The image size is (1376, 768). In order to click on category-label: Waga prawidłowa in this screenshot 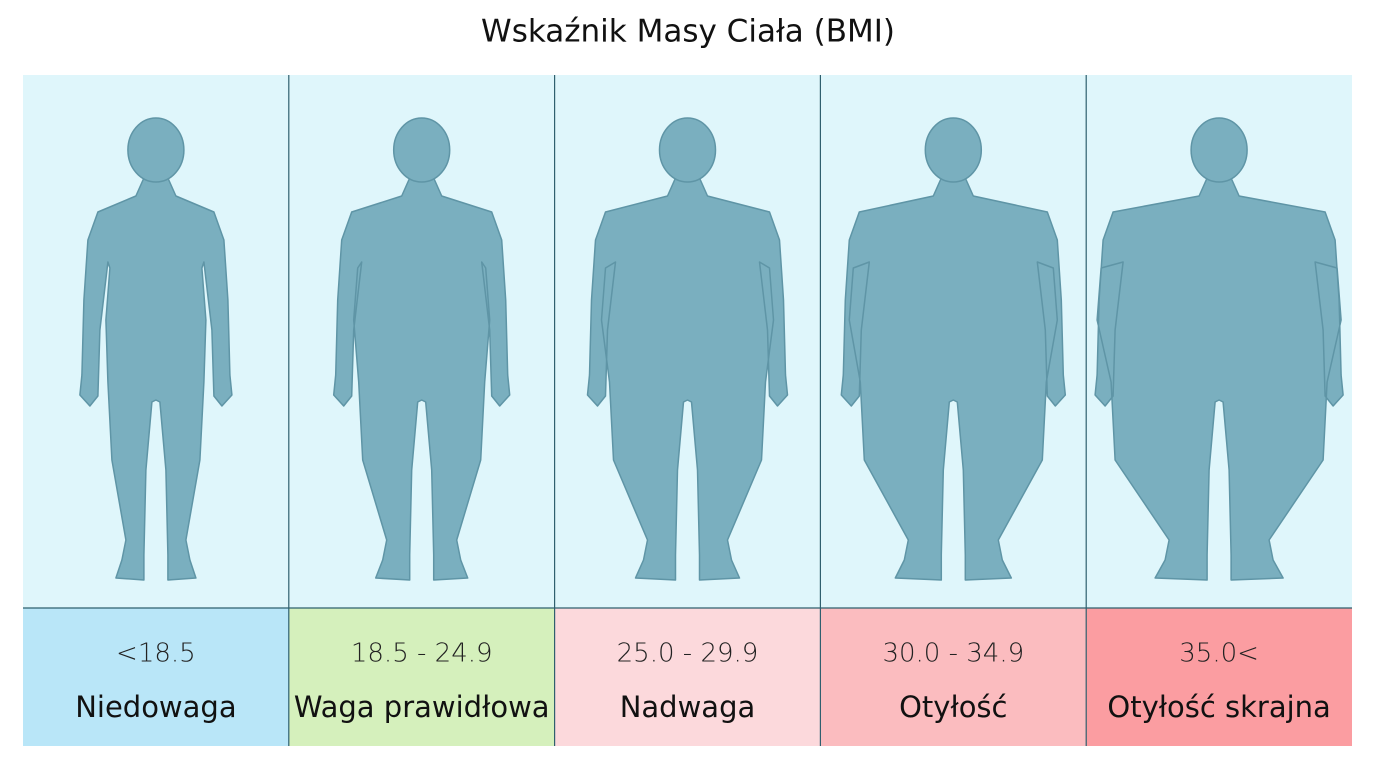, I will do `click(422, 707)`.